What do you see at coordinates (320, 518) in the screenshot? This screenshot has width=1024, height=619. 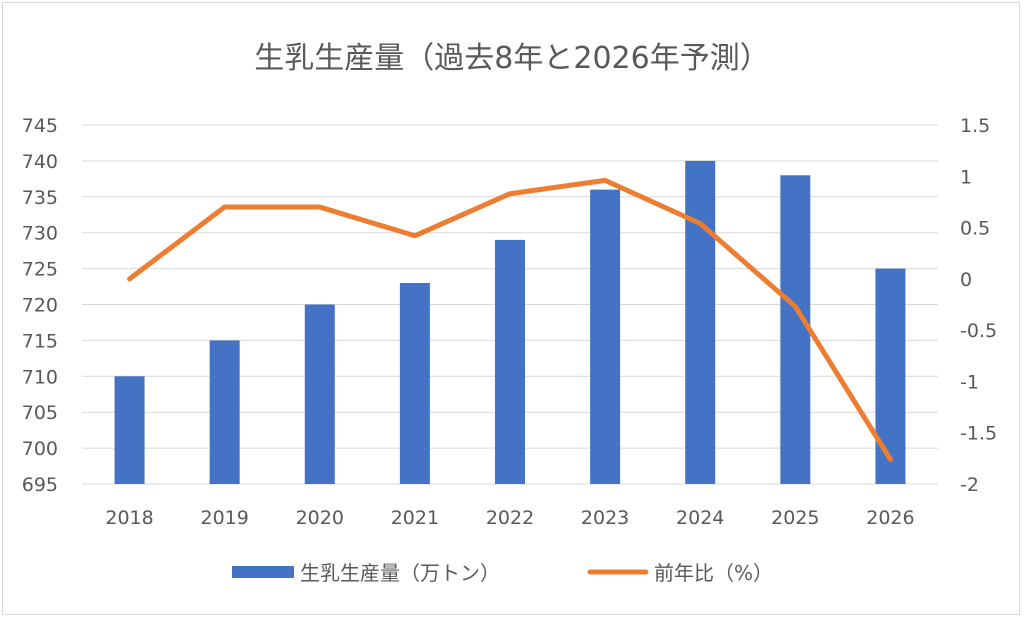 I see `x-tick-label: 2020` at bounding box center [320, 518].